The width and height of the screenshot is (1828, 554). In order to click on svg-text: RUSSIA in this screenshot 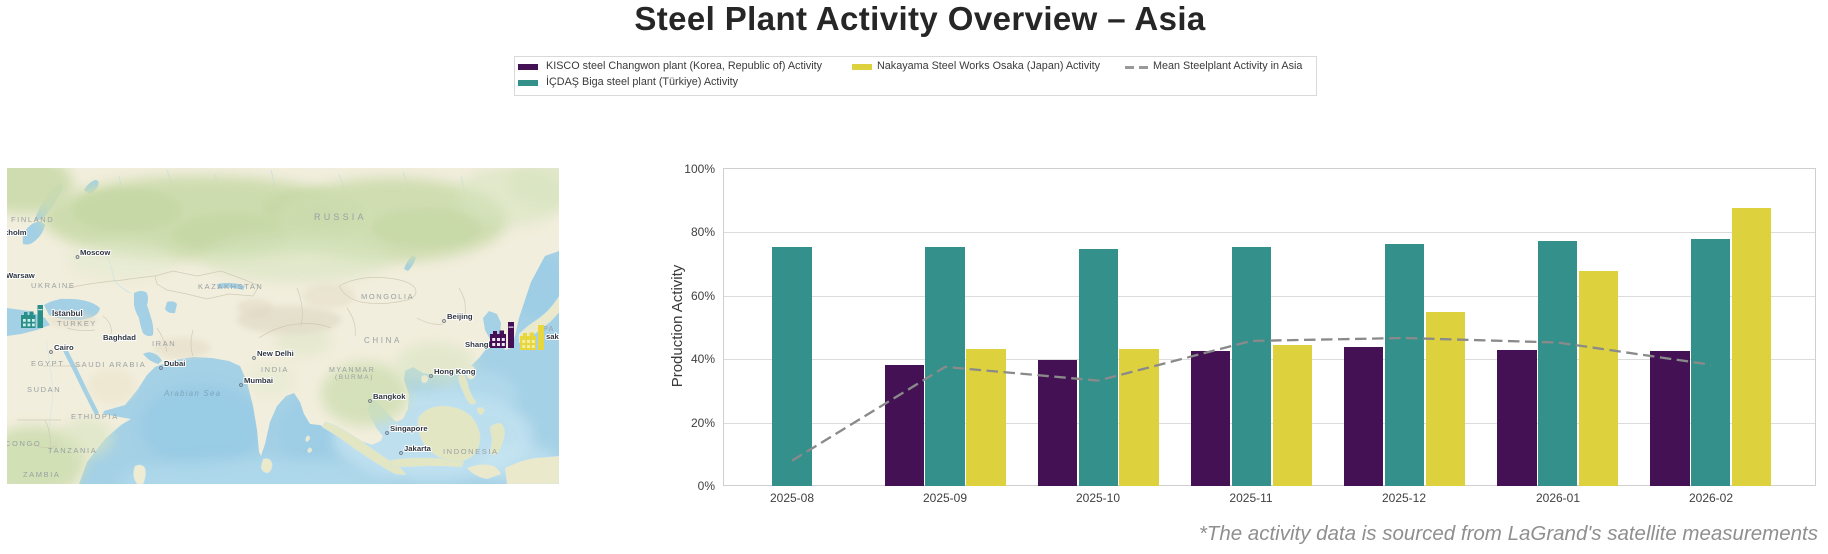, I will do `click(340, 217)`.